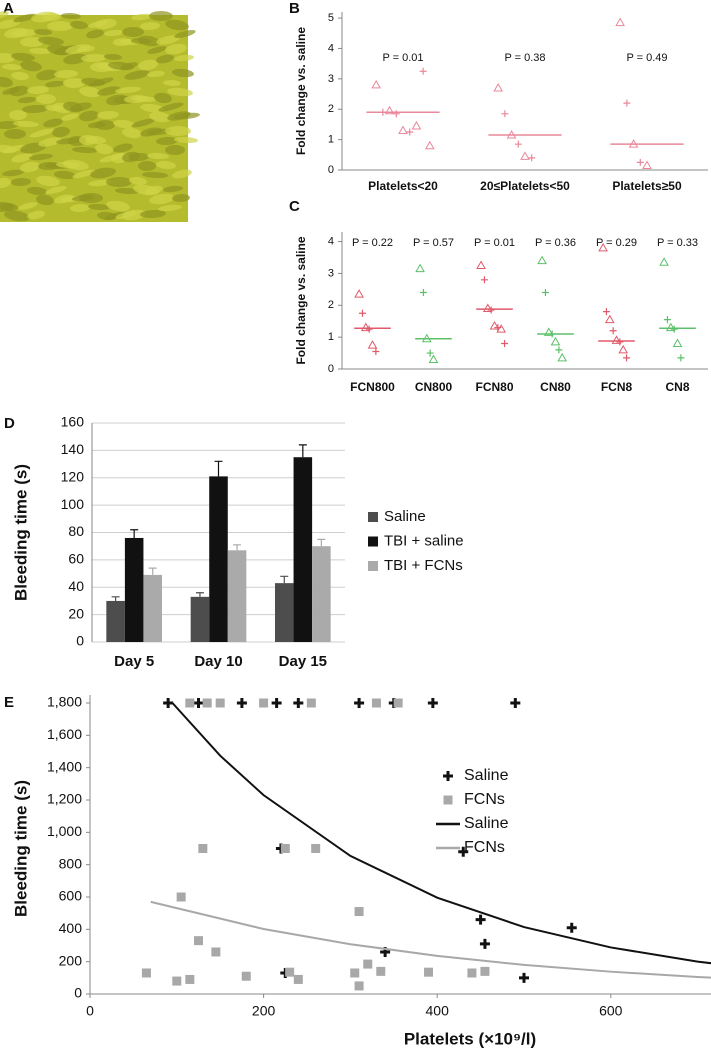  Describe the element at coordinates (403, 186) in the screenshot. I see `category-label: Platelets<20` at that location.